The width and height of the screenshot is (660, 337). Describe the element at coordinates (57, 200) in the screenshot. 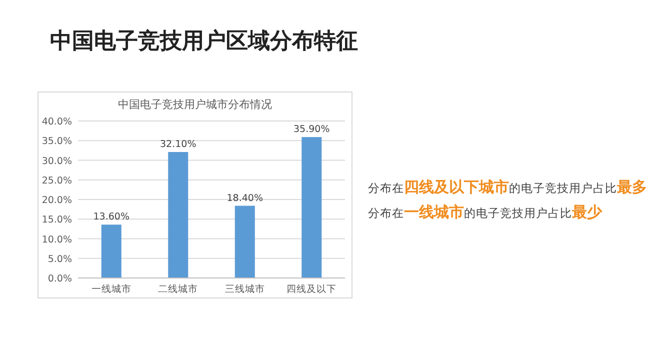

I see `y-tick-label: 20.0%` at that location.